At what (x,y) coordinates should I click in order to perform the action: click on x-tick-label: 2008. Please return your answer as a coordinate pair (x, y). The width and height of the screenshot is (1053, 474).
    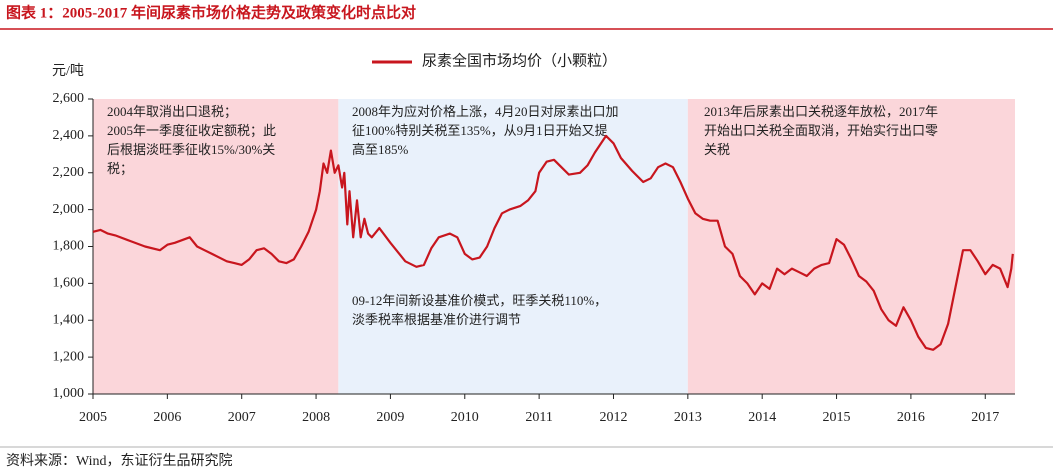
    Looking at the image, I should click on (316, 417).